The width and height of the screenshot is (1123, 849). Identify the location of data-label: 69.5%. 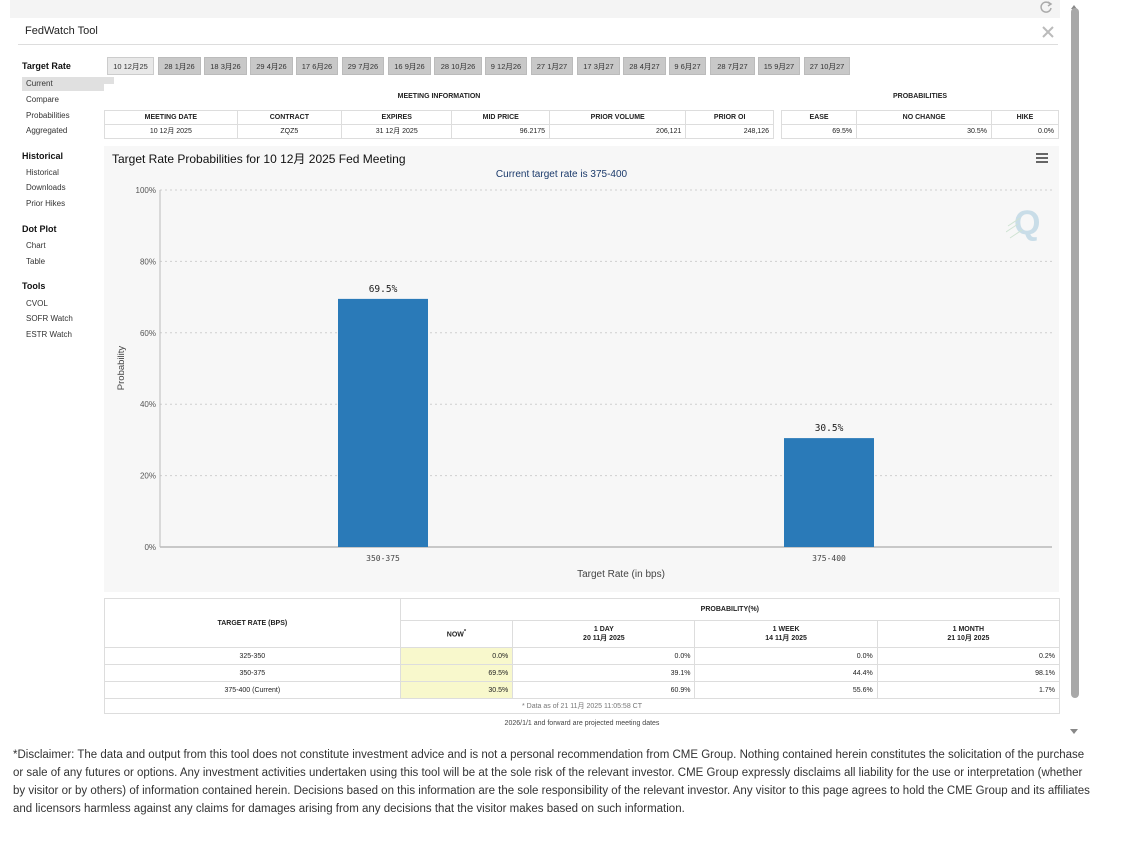
(383, 289).